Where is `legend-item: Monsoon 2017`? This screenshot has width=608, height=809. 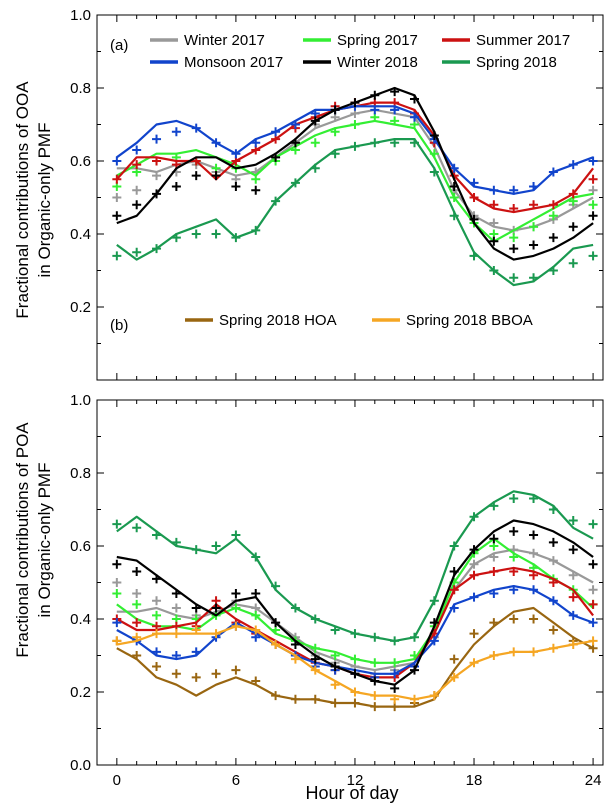
legend-item: Monsoon 2017 is located at coordinates (216, 62).